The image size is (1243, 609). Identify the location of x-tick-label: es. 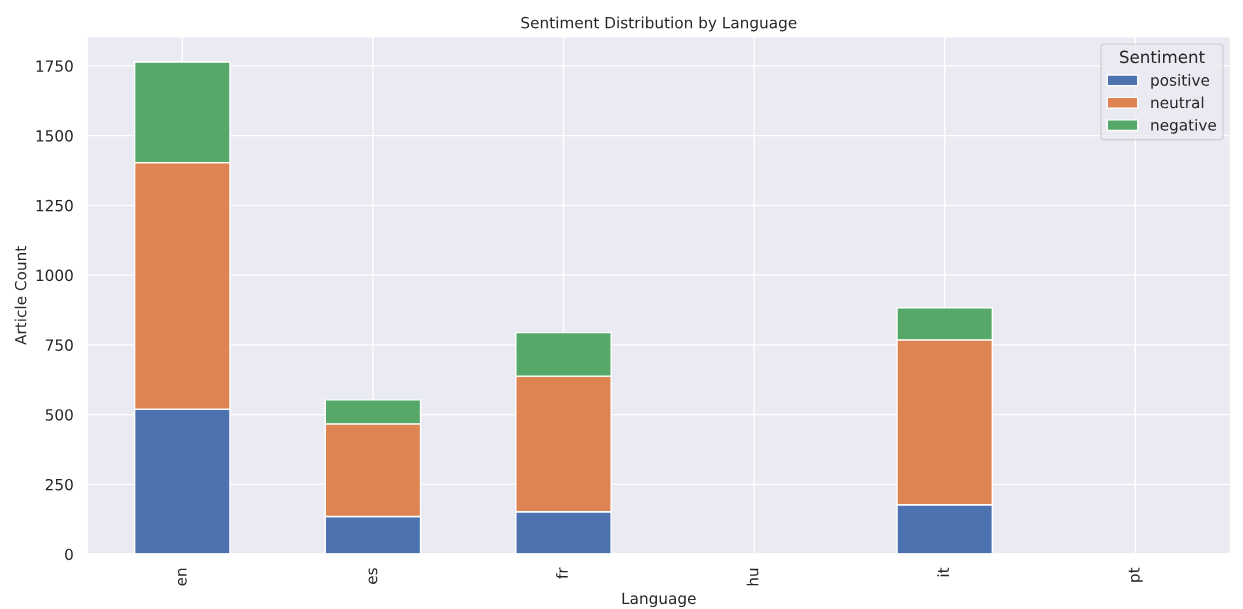
(373, 576).